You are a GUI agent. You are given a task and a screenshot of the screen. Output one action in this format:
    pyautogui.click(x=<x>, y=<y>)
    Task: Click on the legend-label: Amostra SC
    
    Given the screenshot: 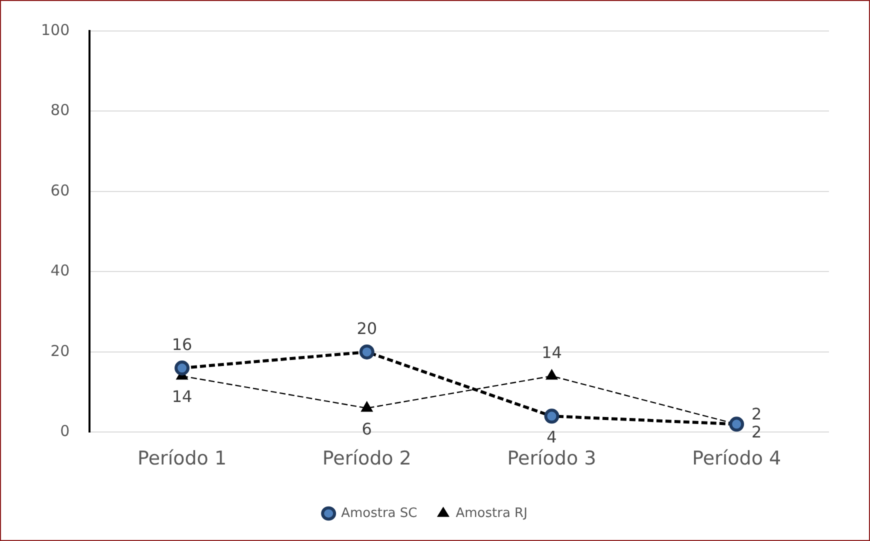 What is the action you would take?
    pyautogui.click(x=379, y=513)
    